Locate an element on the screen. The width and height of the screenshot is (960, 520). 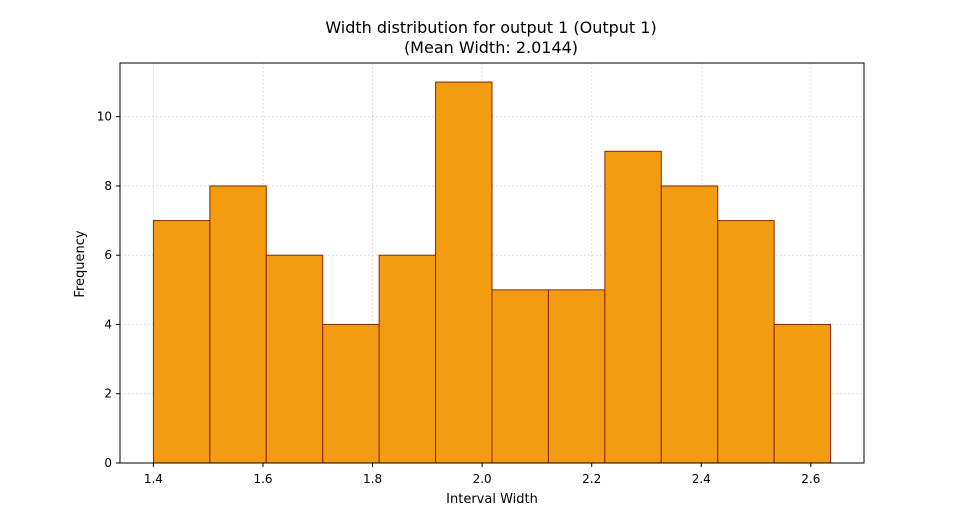
x-axis-ticks: 1.4 1.6 1.8 2.0 2.2 2.4 2.6 is located at coordinates (482, 474).